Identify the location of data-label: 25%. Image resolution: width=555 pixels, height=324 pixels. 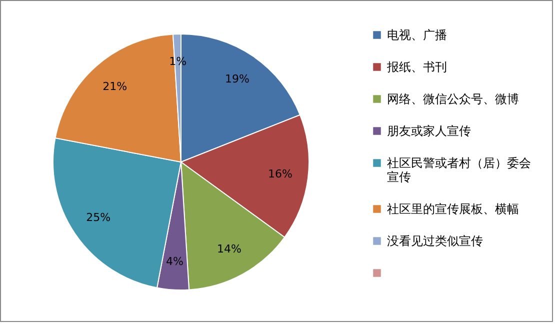
(98, 217).